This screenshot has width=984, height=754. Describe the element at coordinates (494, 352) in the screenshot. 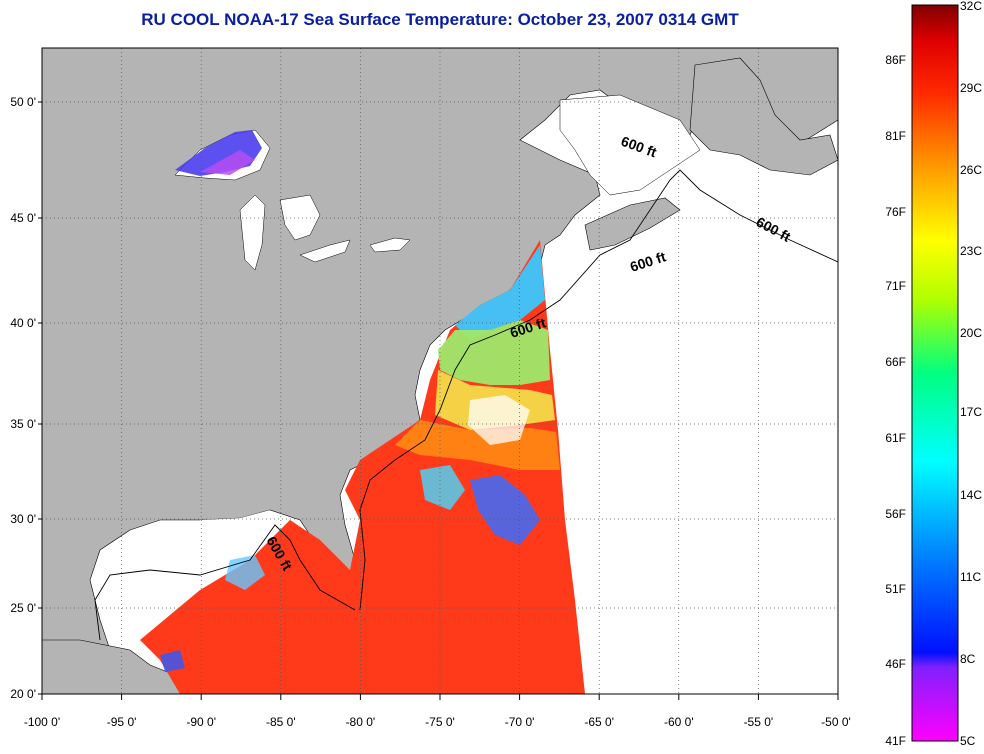

I see `sst-atlantic-green` at that location.